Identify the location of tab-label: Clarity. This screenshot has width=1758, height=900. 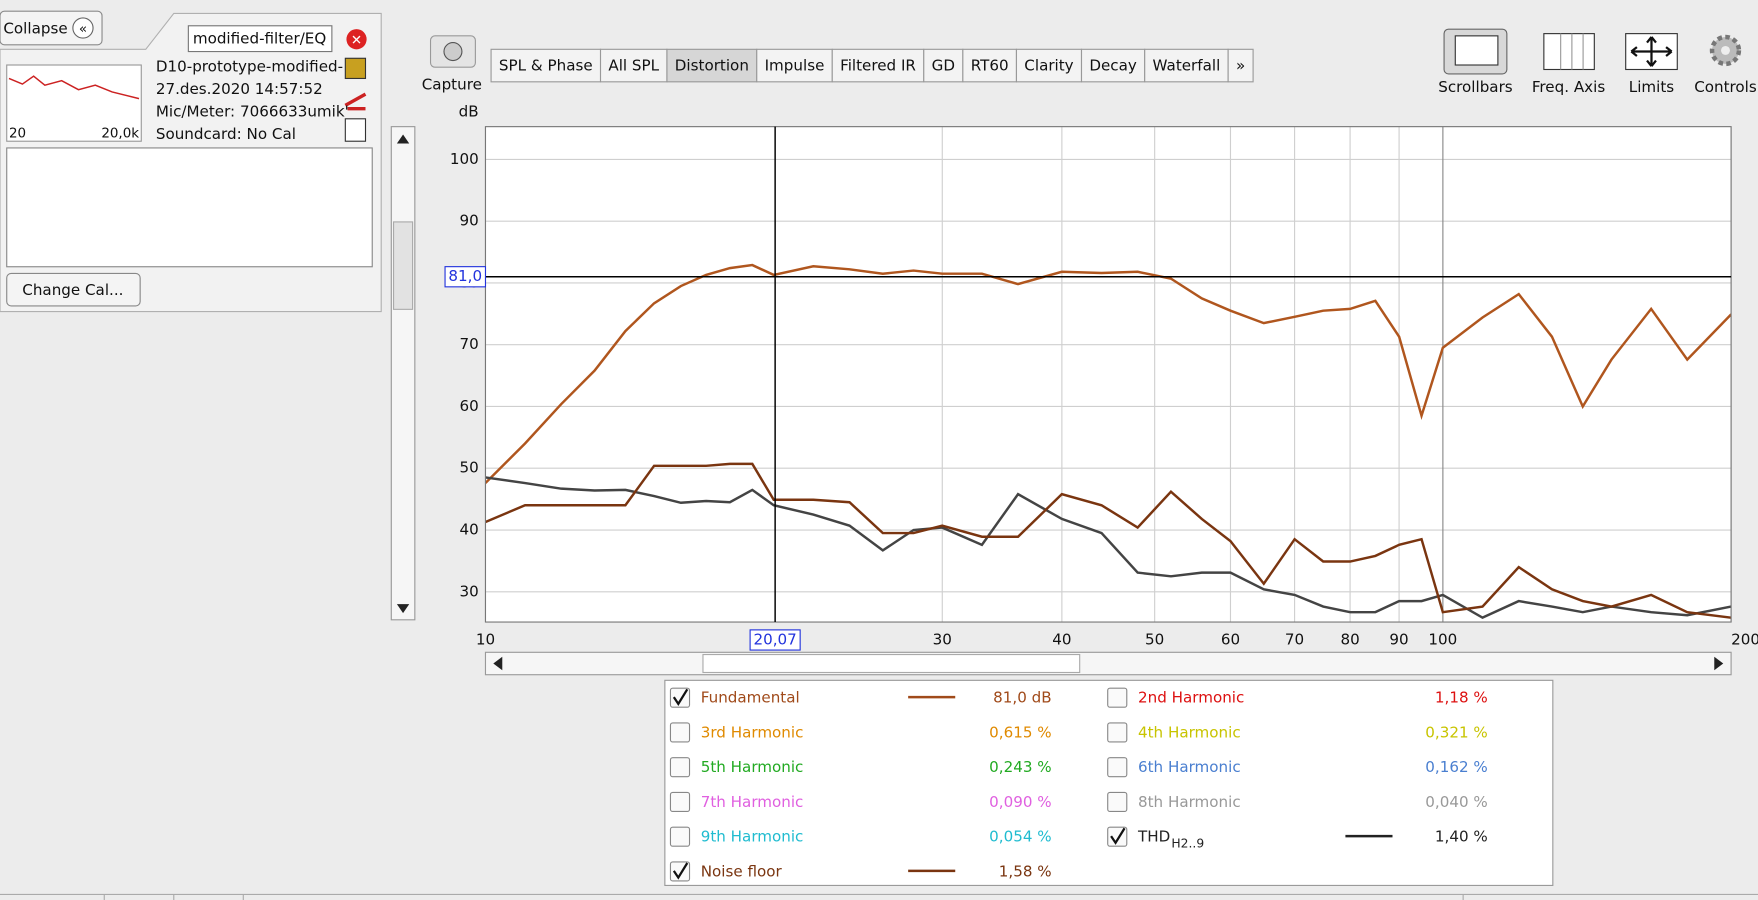
(1048, 66).